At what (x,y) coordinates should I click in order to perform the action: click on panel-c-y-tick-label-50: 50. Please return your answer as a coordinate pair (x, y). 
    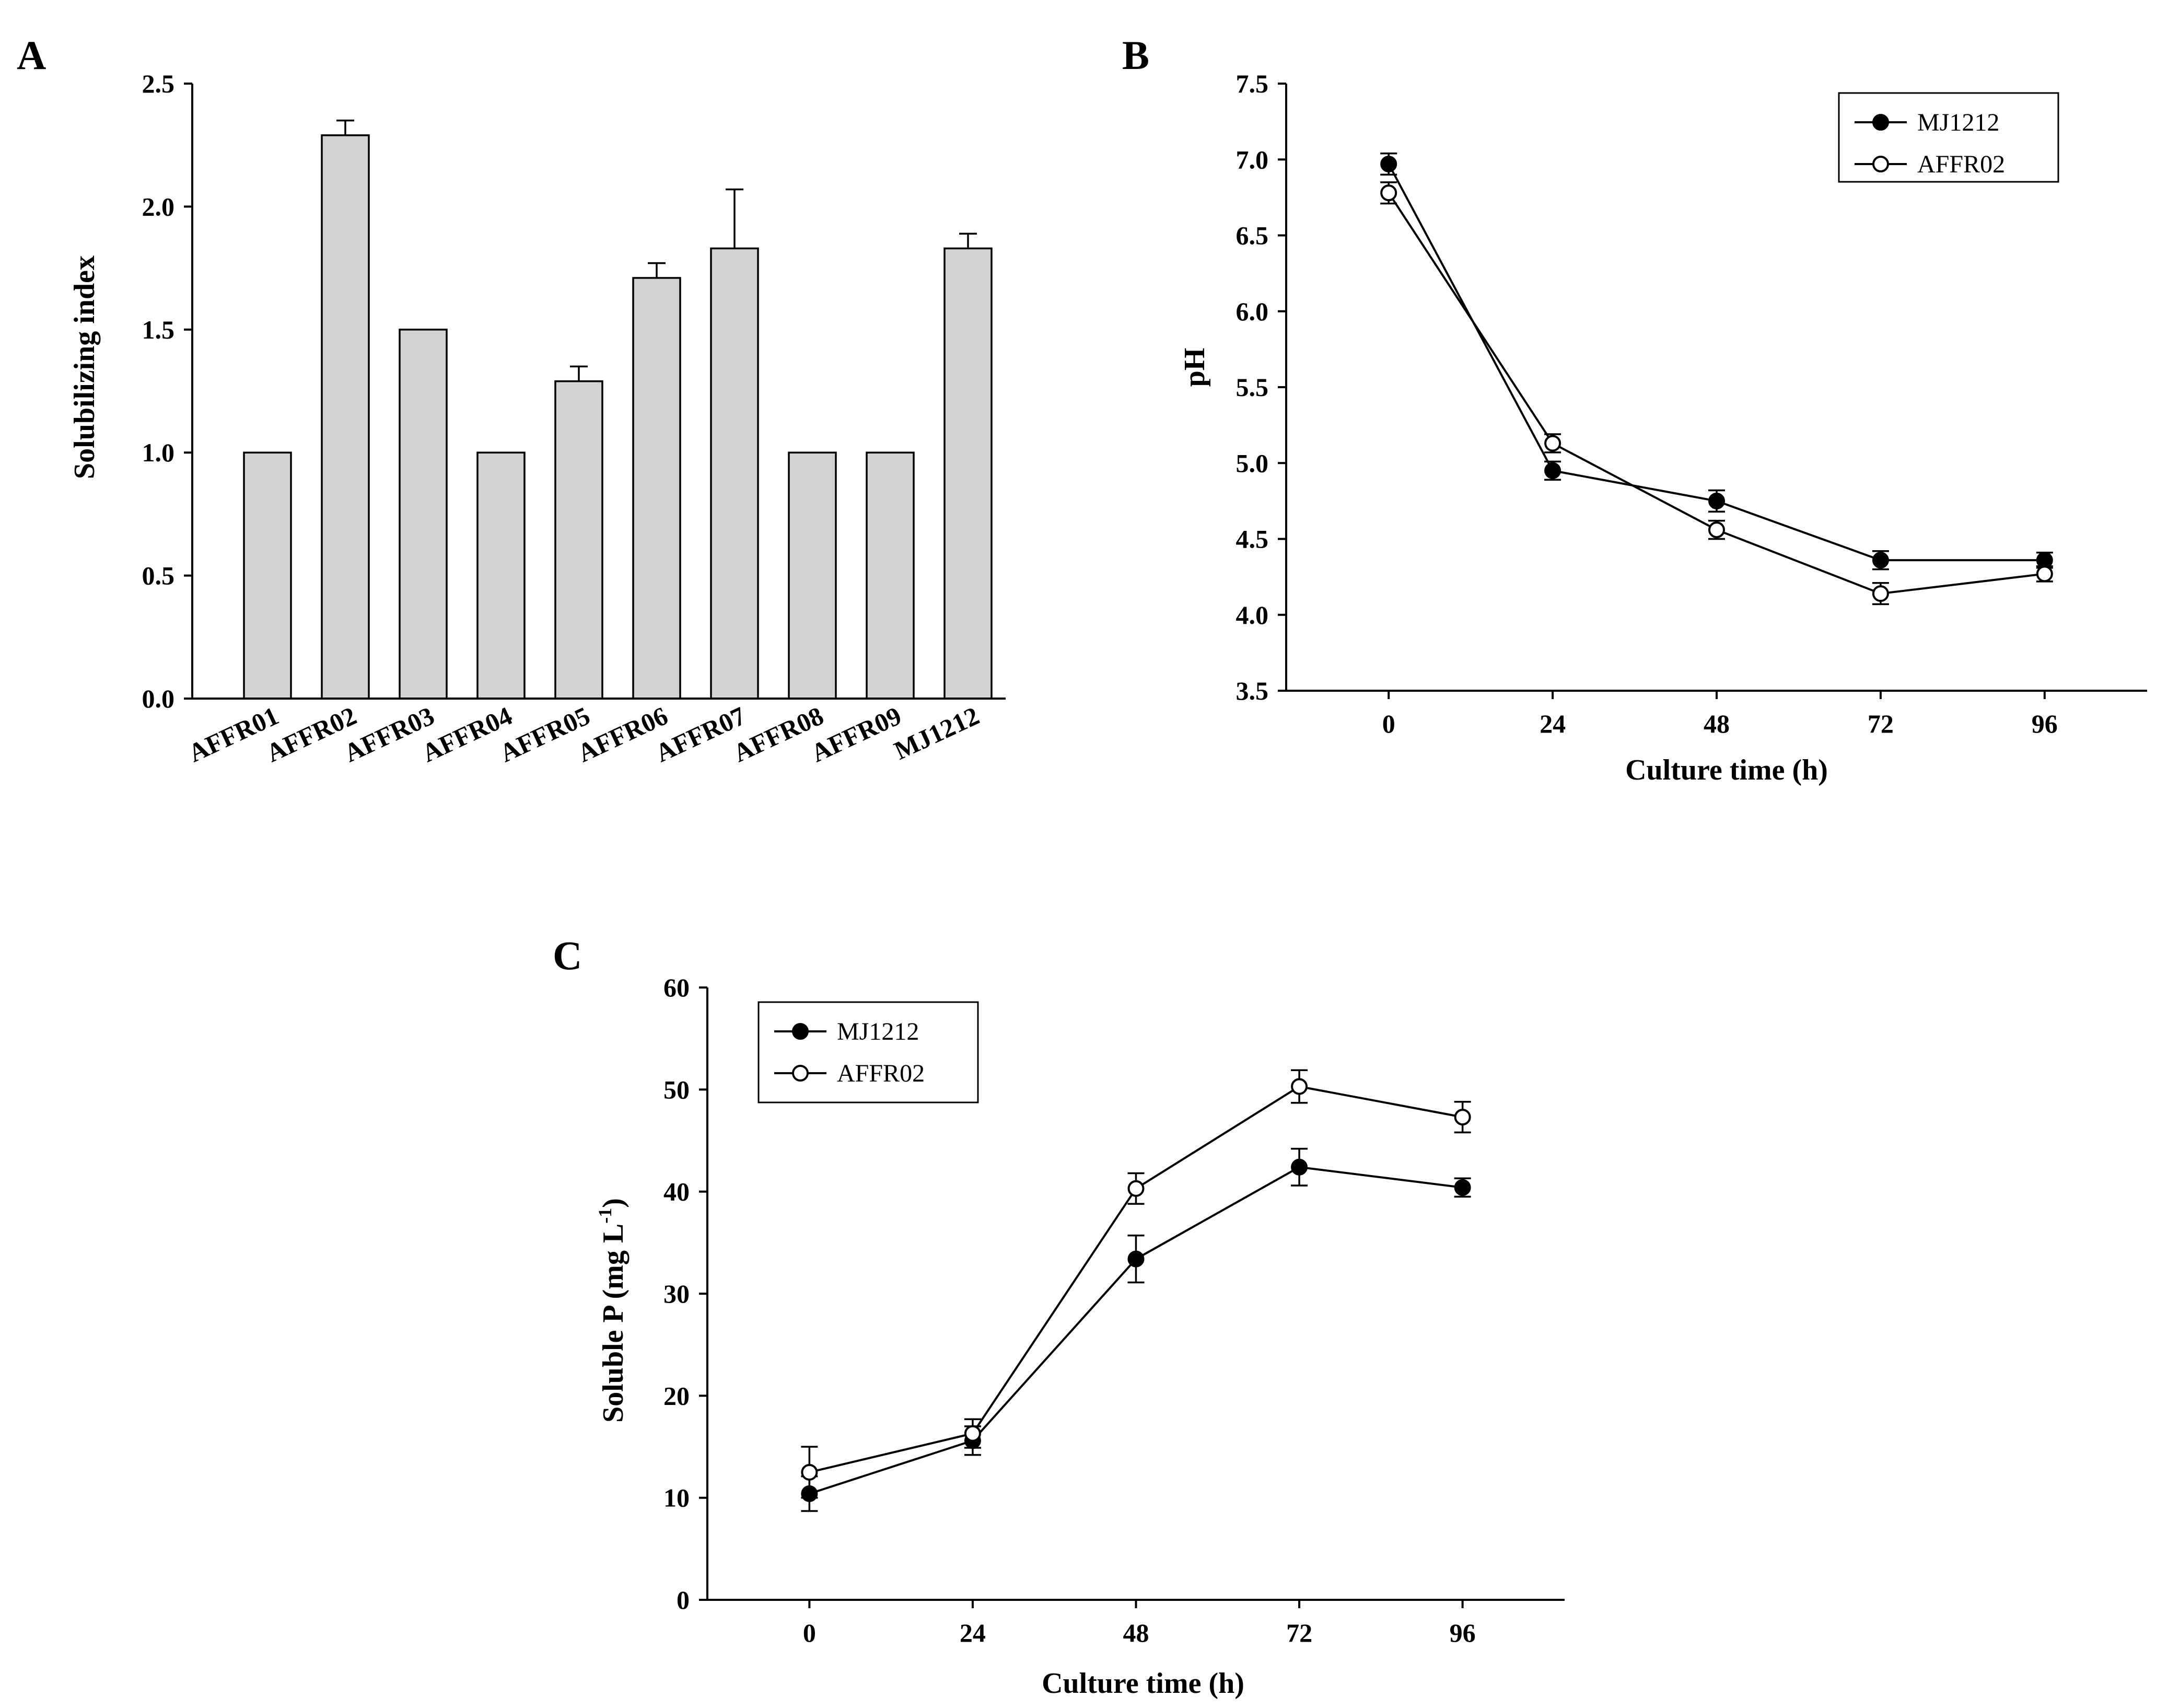
    Looking at the image, I should click on (676, 1089).